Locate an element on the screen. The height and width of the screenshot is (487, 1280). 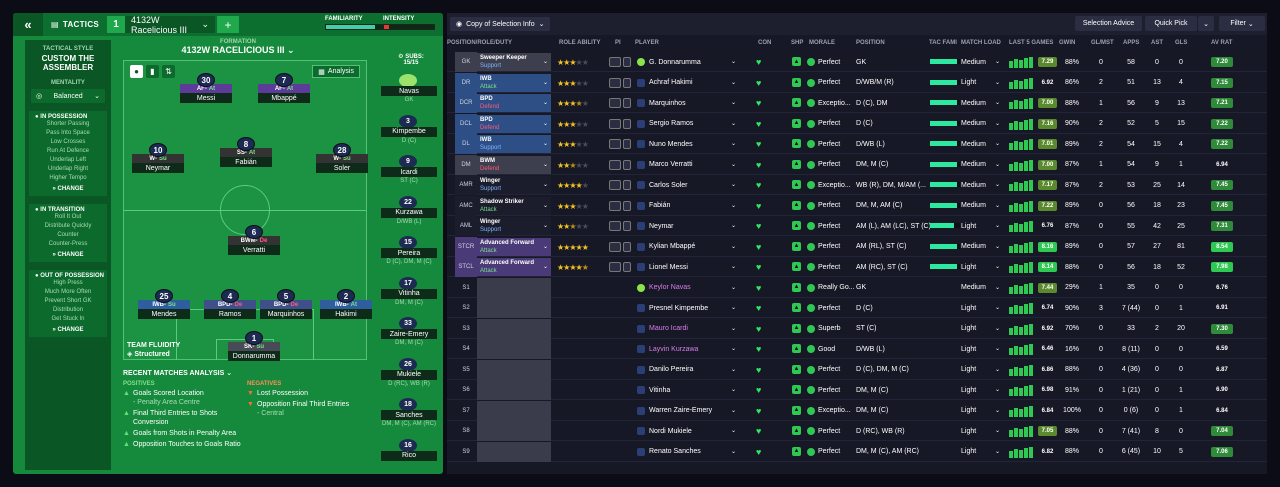
player-name: Marquinhos is located at coordinates (687, 103).